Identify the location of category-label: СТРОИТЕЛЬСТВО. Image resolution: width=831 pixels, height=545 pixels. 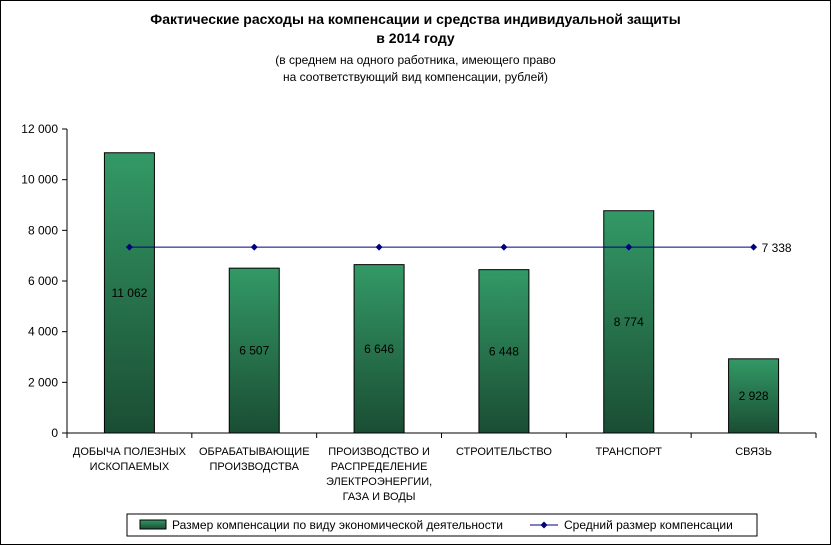
(504, 452).